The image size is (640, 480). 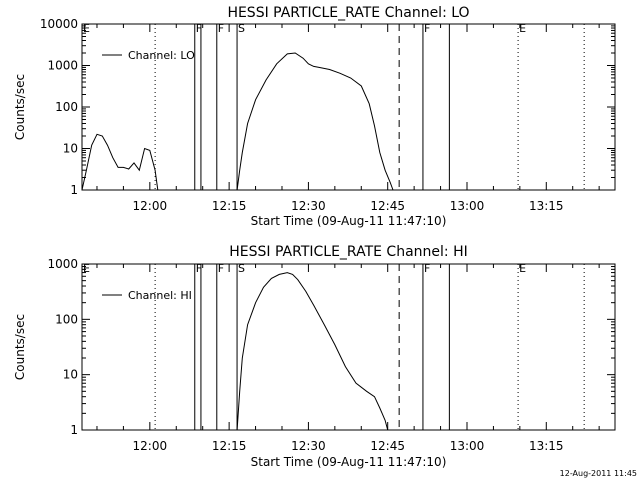 What do you see at coordinates (348, 13) in the screenshot?
I see `chart-title: HESSI PARTICLE_RATE Channel: LO` at bounding box center [348, 13].